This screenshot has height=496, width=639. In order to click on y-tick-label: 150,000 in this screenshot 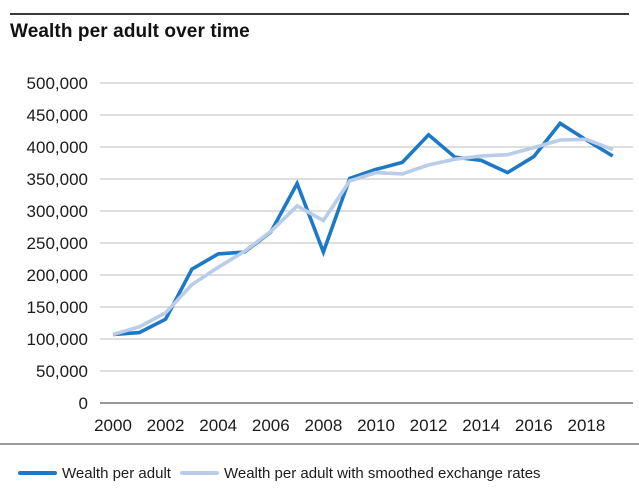, I will do `click(57, 307)`.